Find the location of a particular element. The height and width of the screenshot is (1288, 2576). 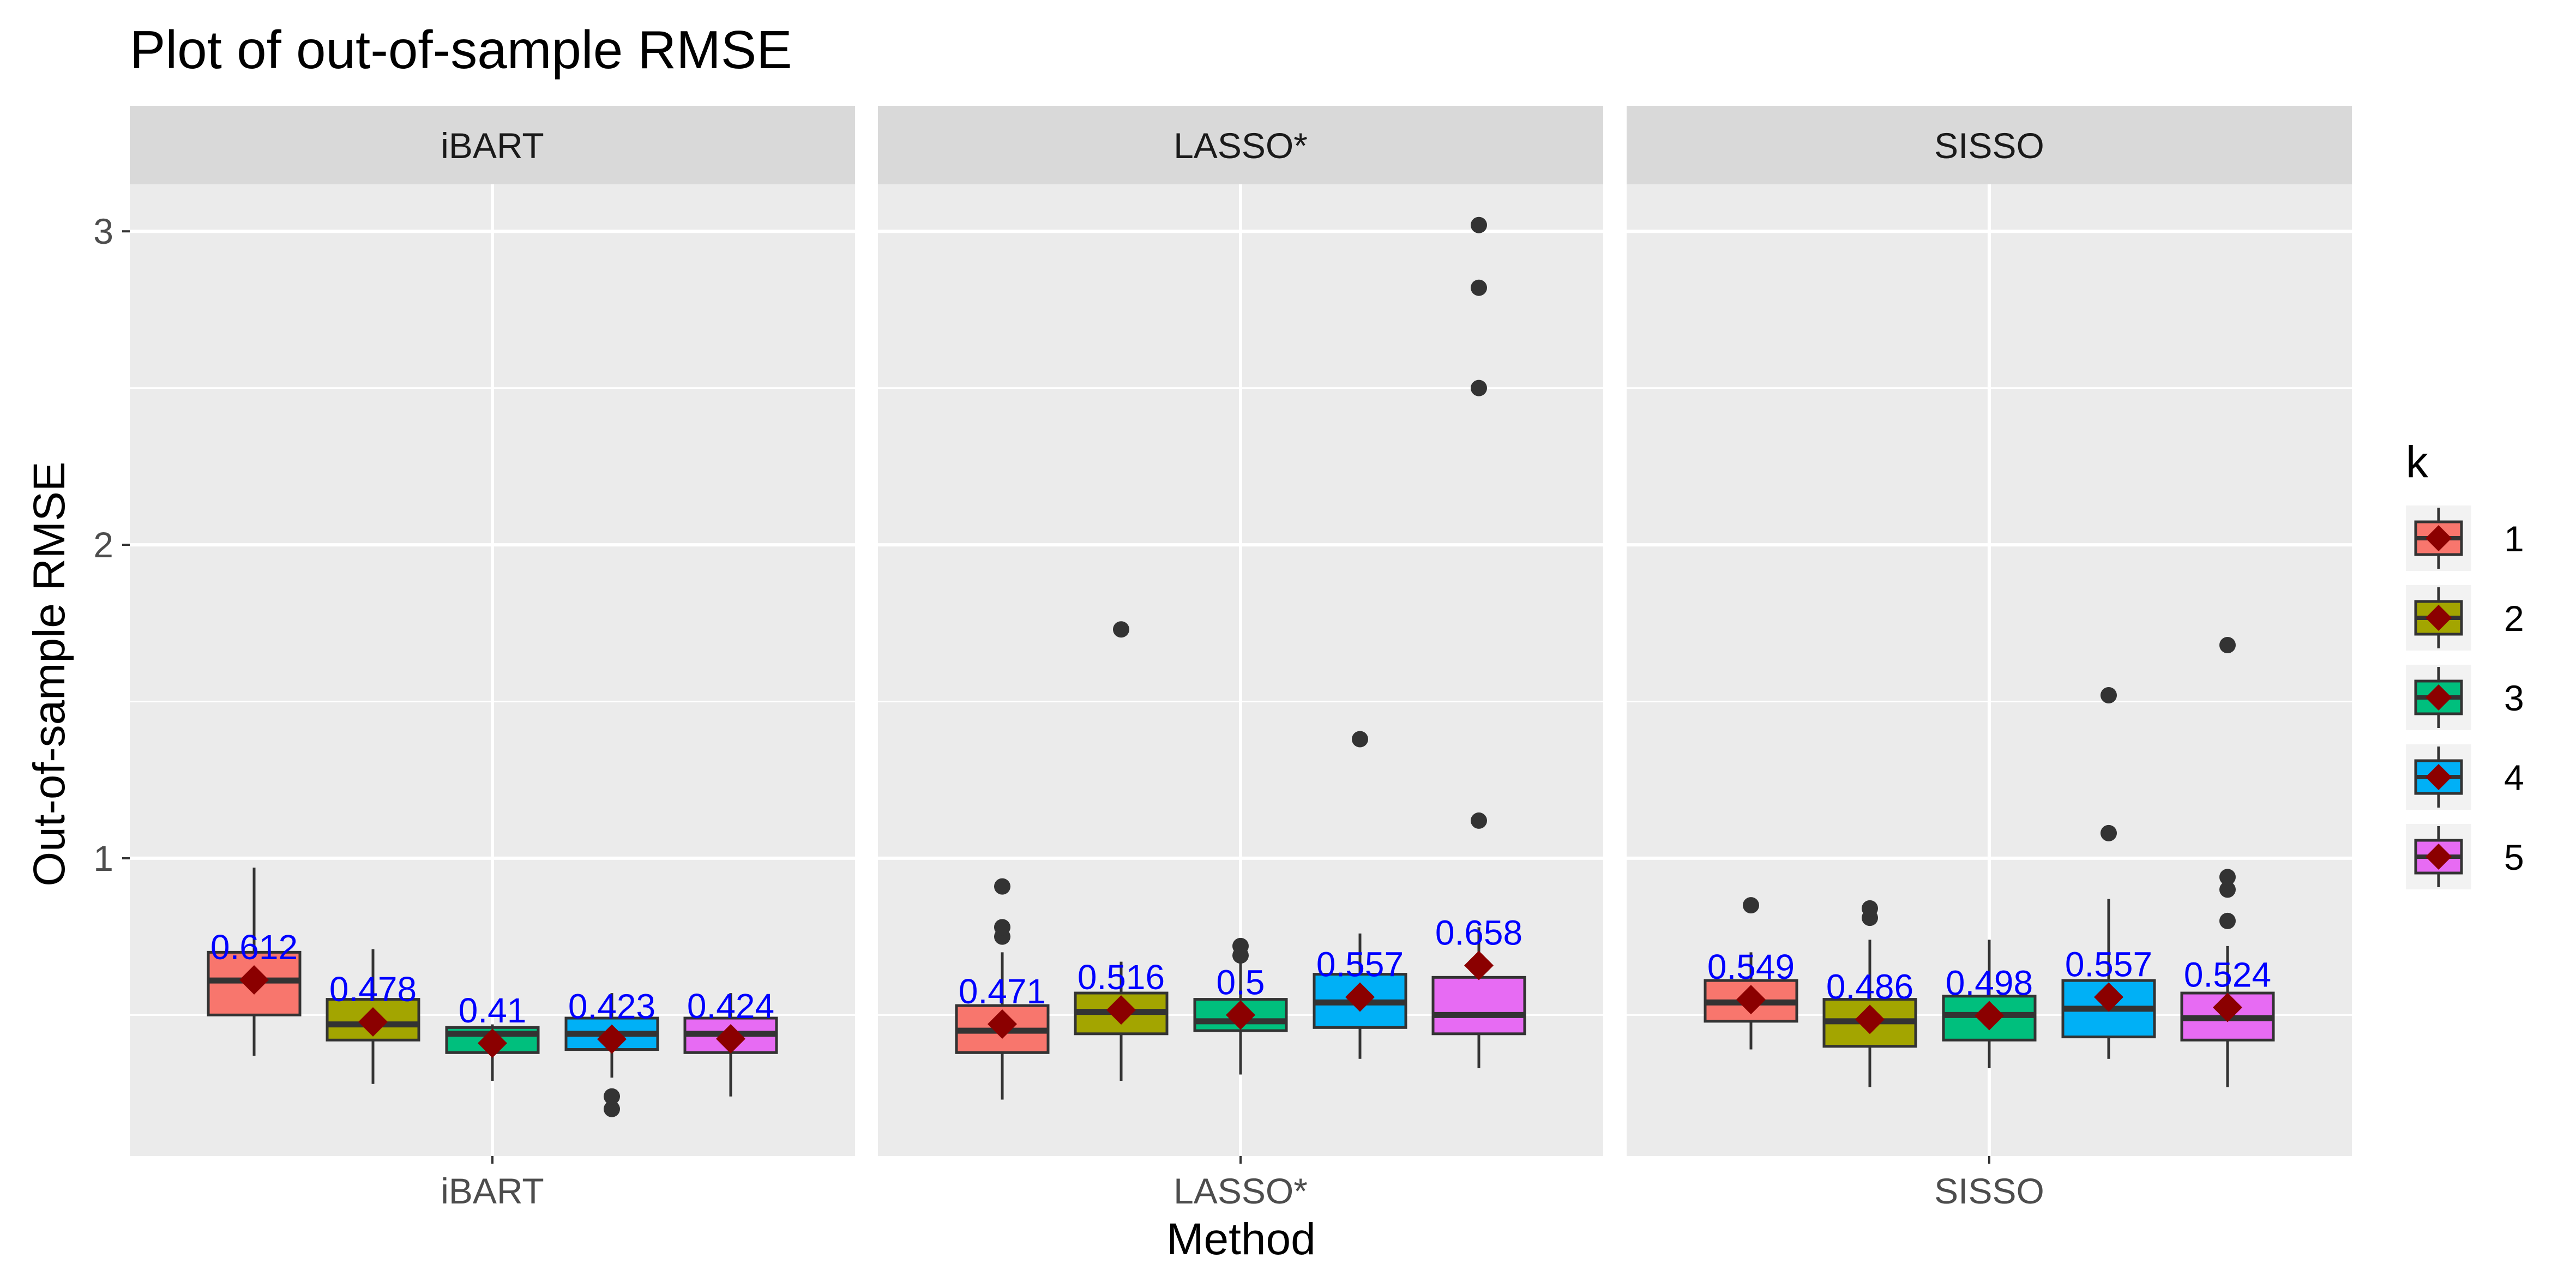

legend-entry-3: 3 is located at coordinates (2465, 697).